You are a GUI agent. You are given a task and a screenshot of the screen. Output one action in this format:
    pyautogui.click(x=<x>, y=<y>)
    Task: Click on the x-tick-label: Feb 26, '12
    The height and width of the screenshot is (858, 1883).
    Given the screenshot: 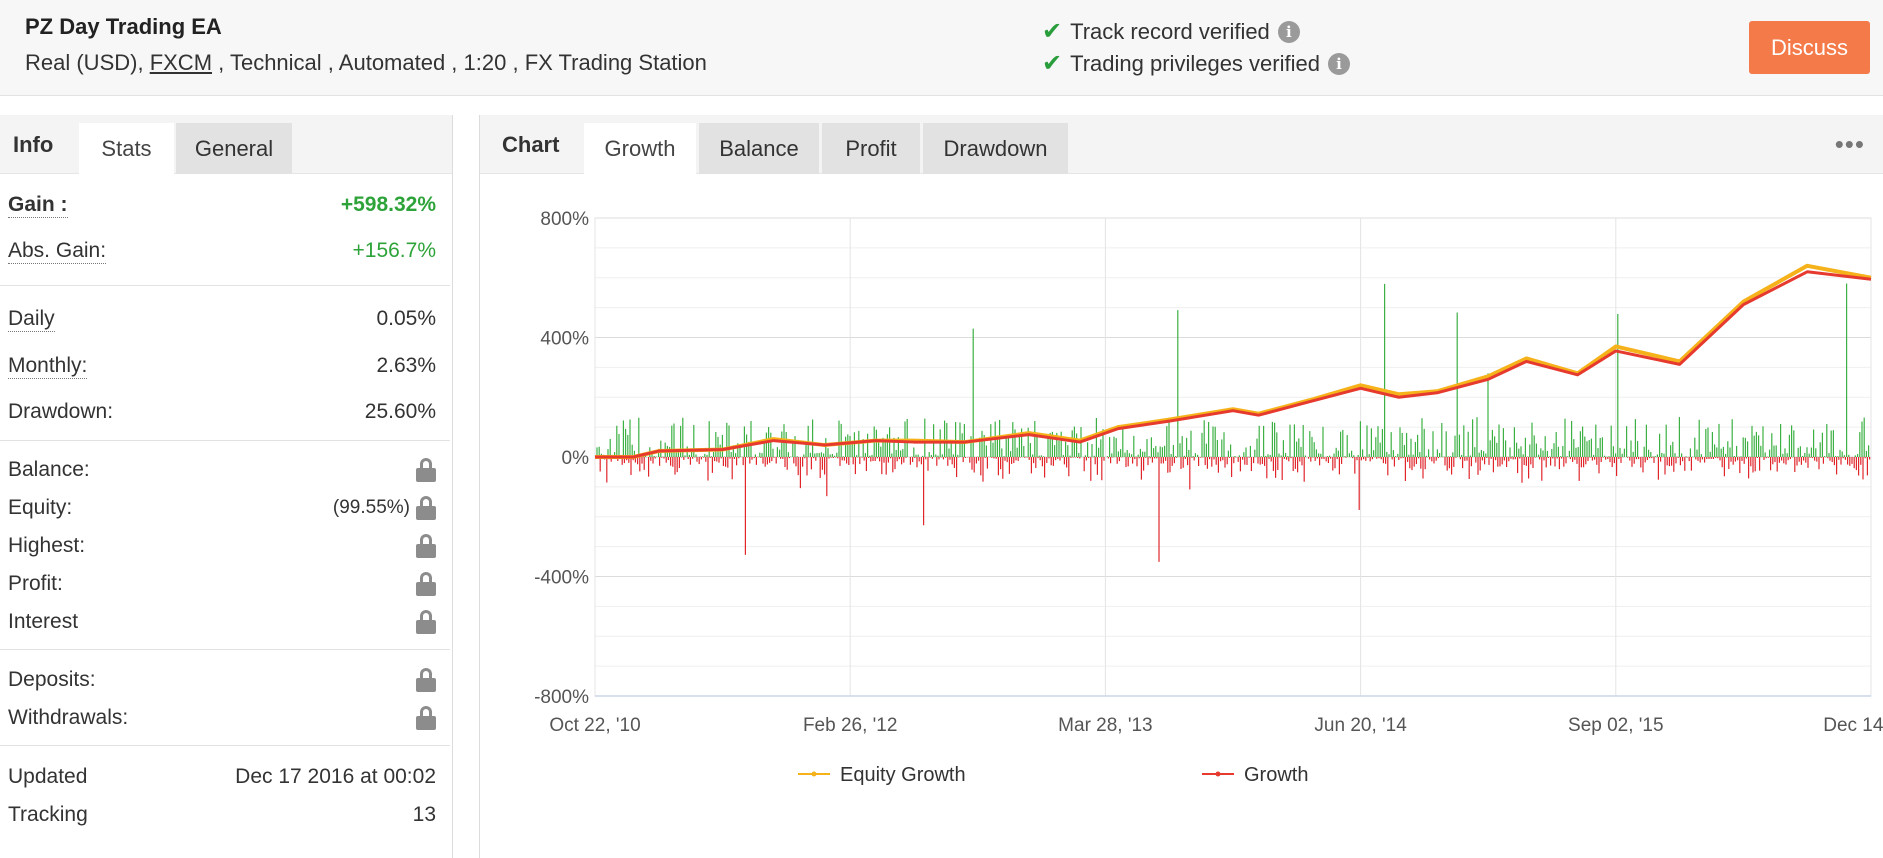 What is the action you would take?
    pyautogui.click(x=850, y=725)
    